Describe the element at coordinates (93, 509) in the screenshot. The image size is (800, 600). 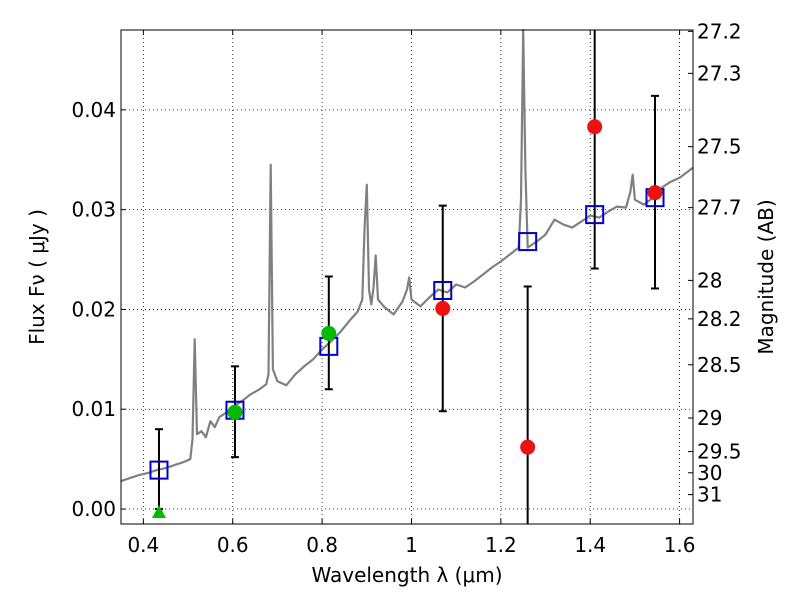
I see `y-tick-label: 0.00` at that location.